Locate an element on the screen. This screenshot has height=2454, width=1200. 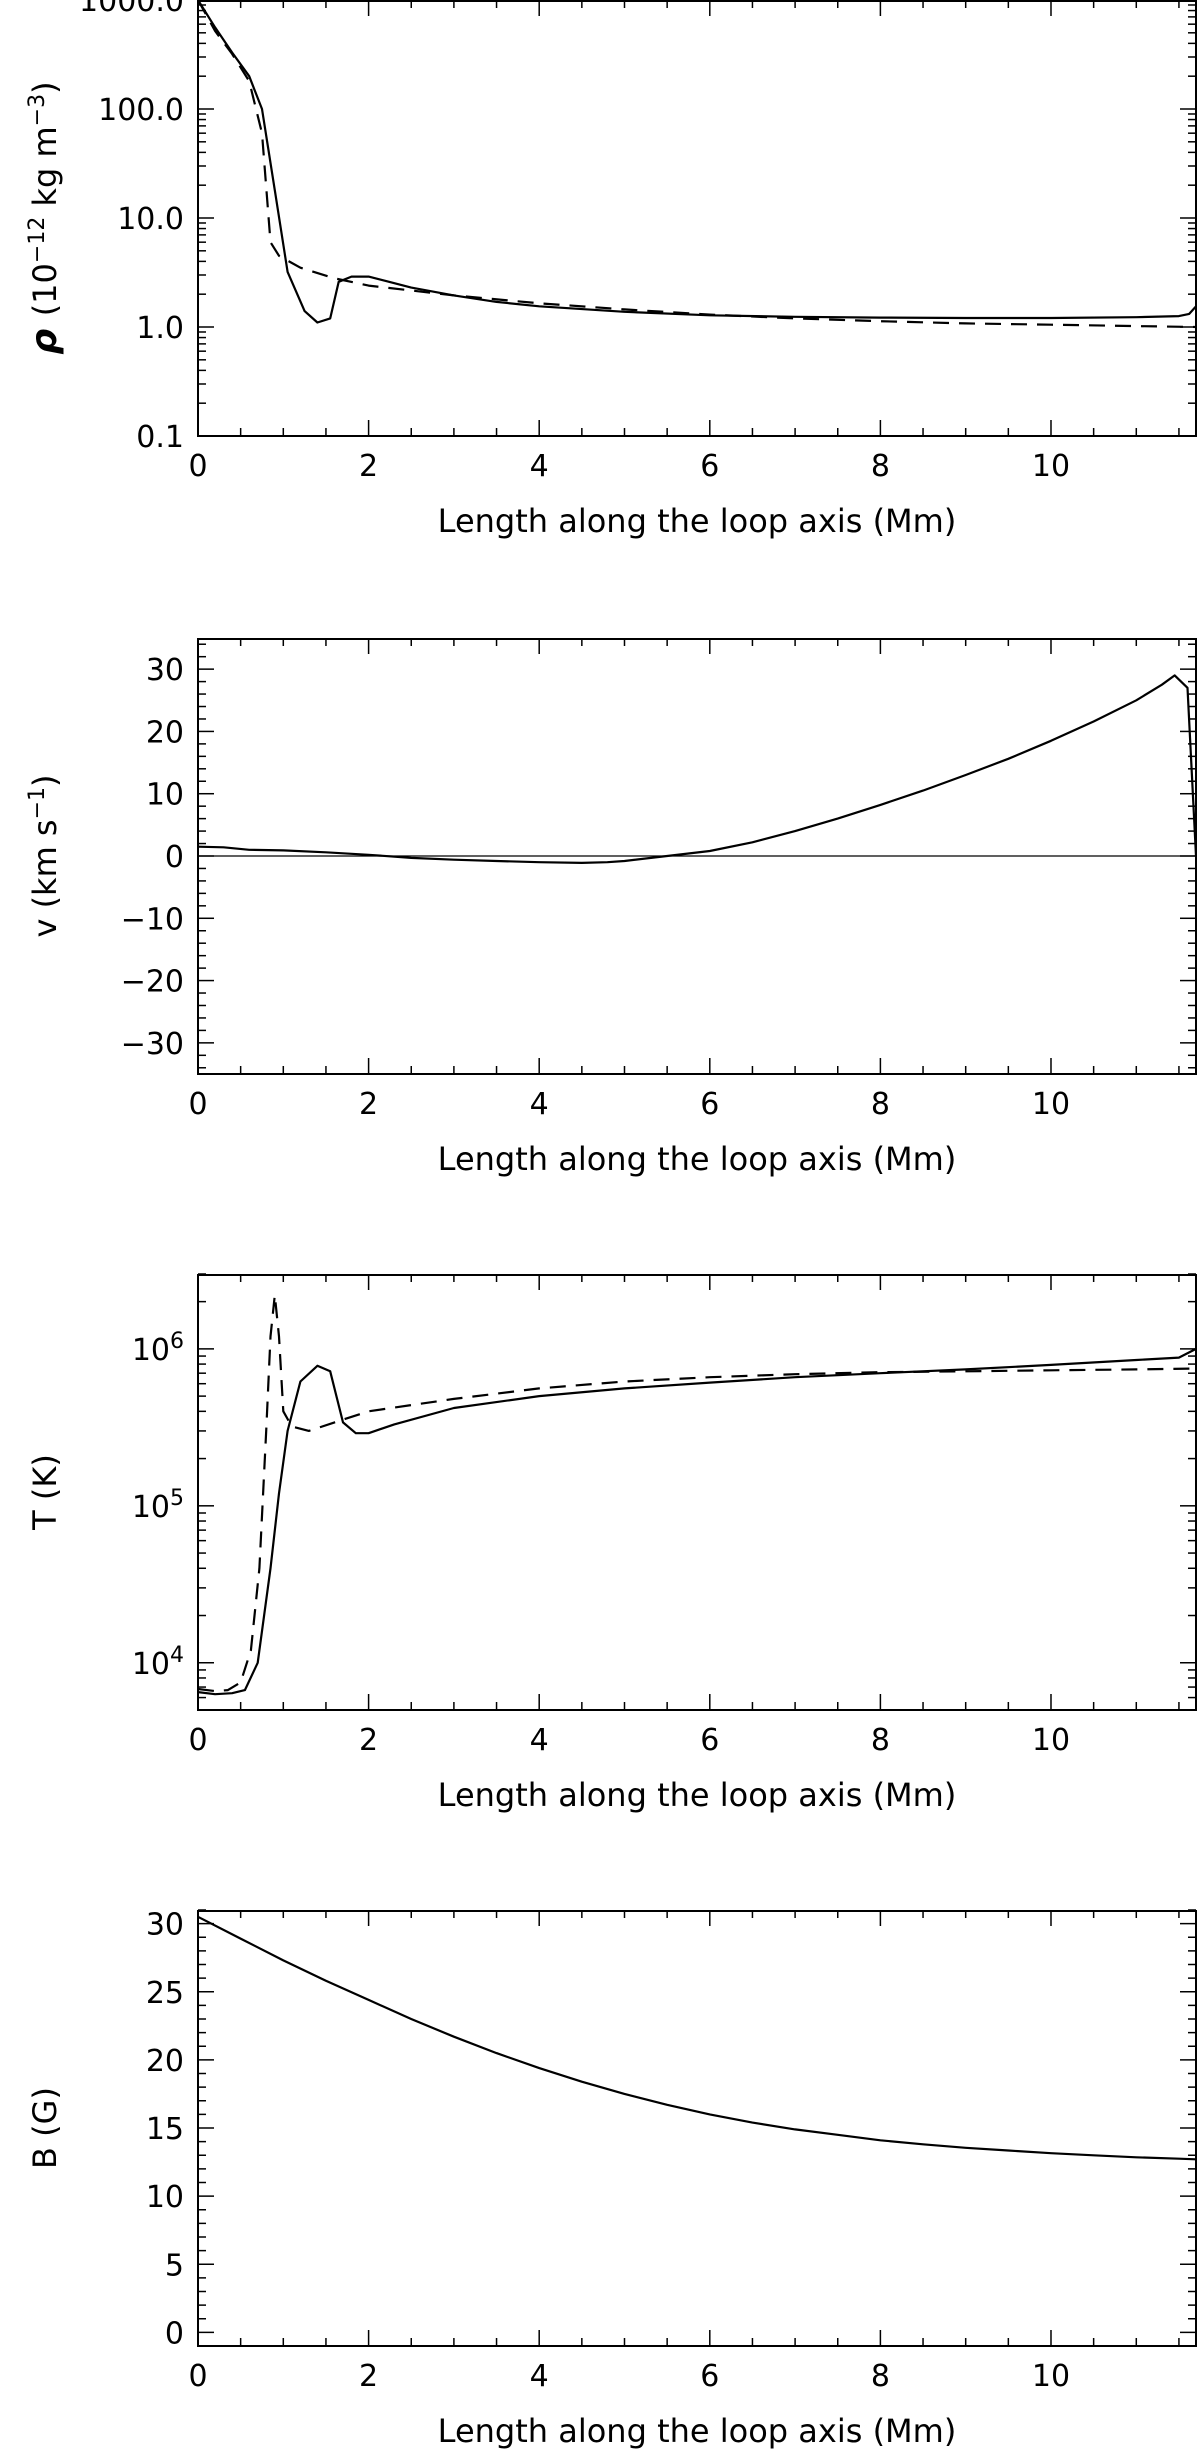
y-axis-label: B (G) is located at coordinates (45, 2128).